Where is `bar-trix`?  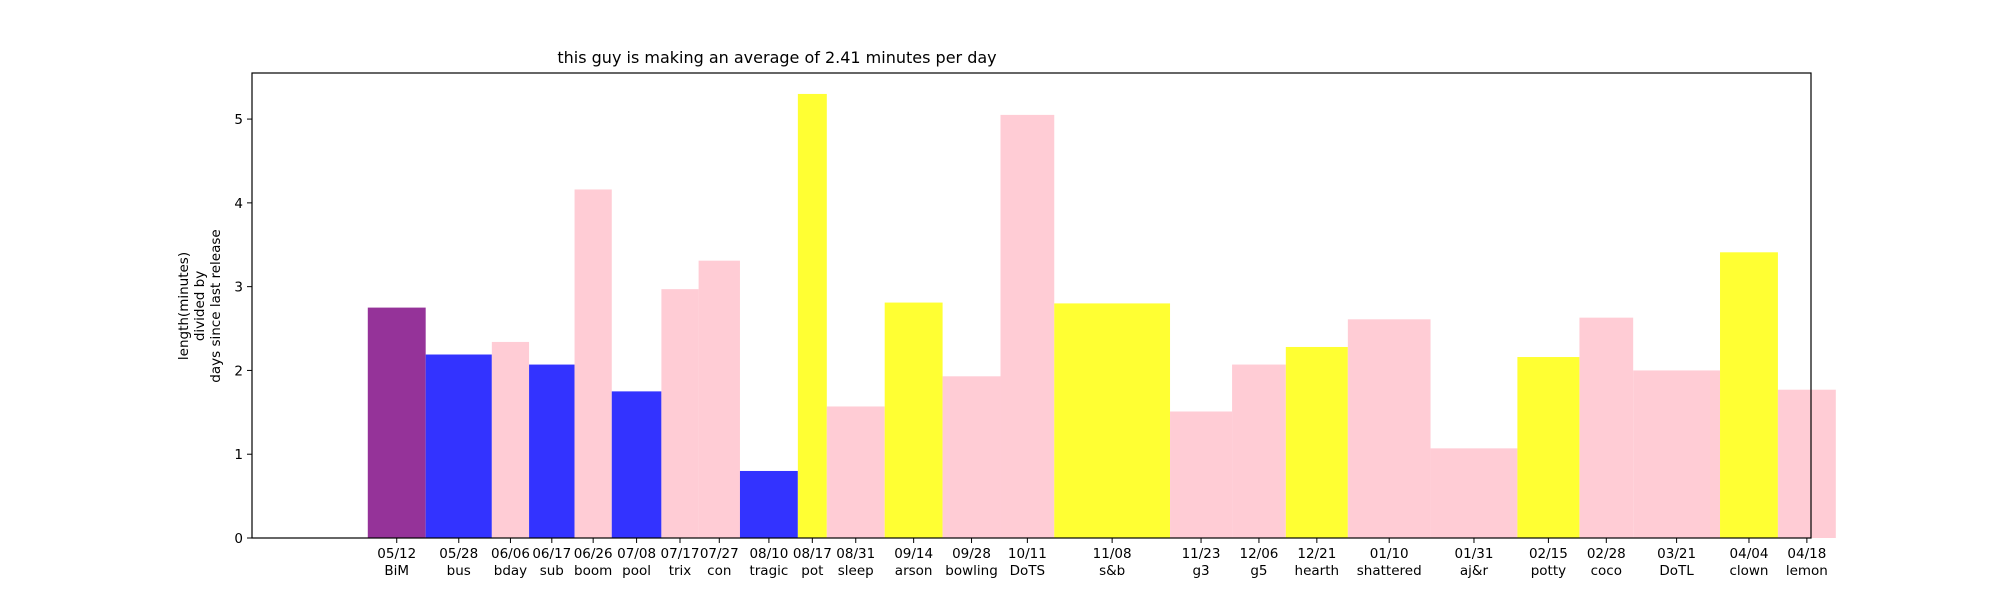 bar-trix is located at coordinates (680, 413).